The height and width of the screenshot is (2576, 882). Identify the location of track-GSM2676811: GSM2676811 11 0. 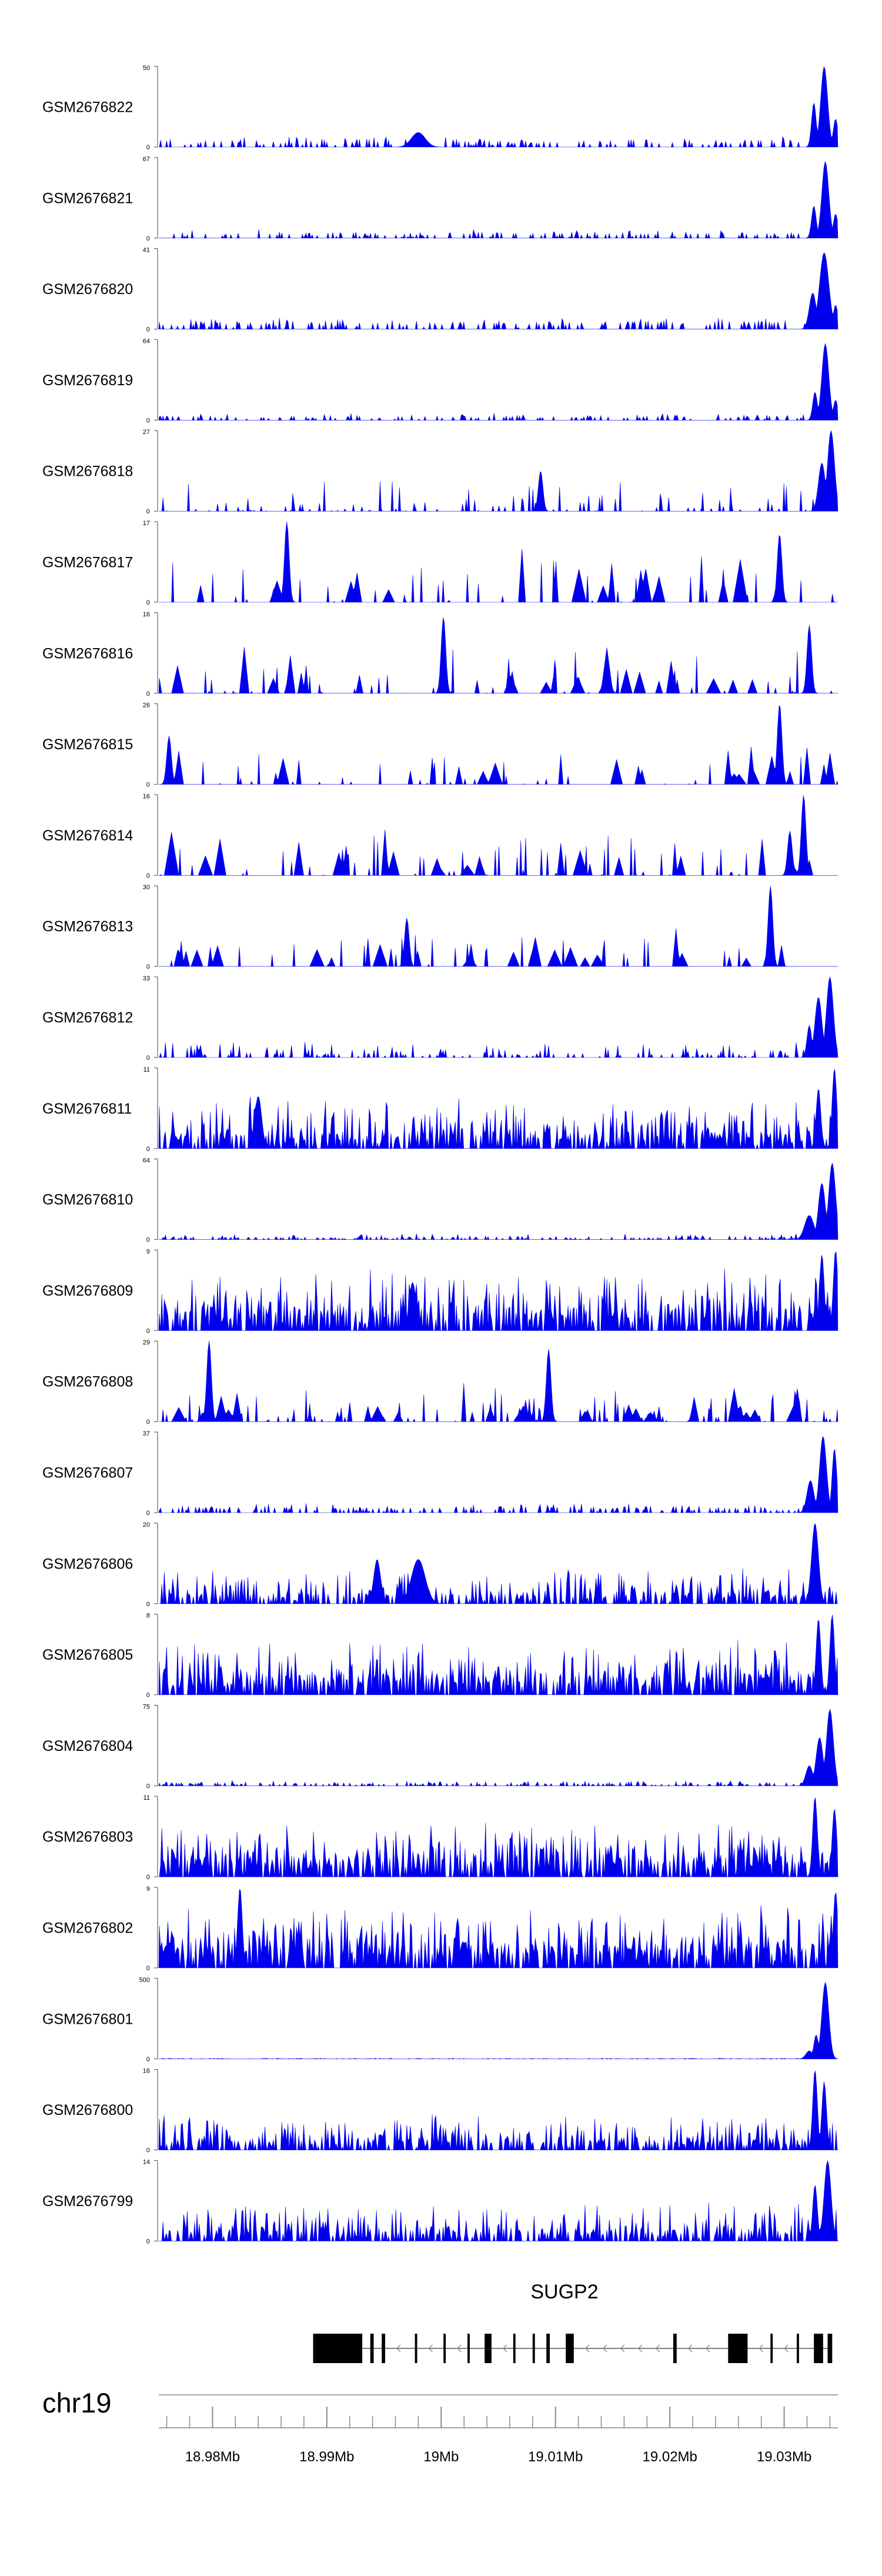
(440, 1109).